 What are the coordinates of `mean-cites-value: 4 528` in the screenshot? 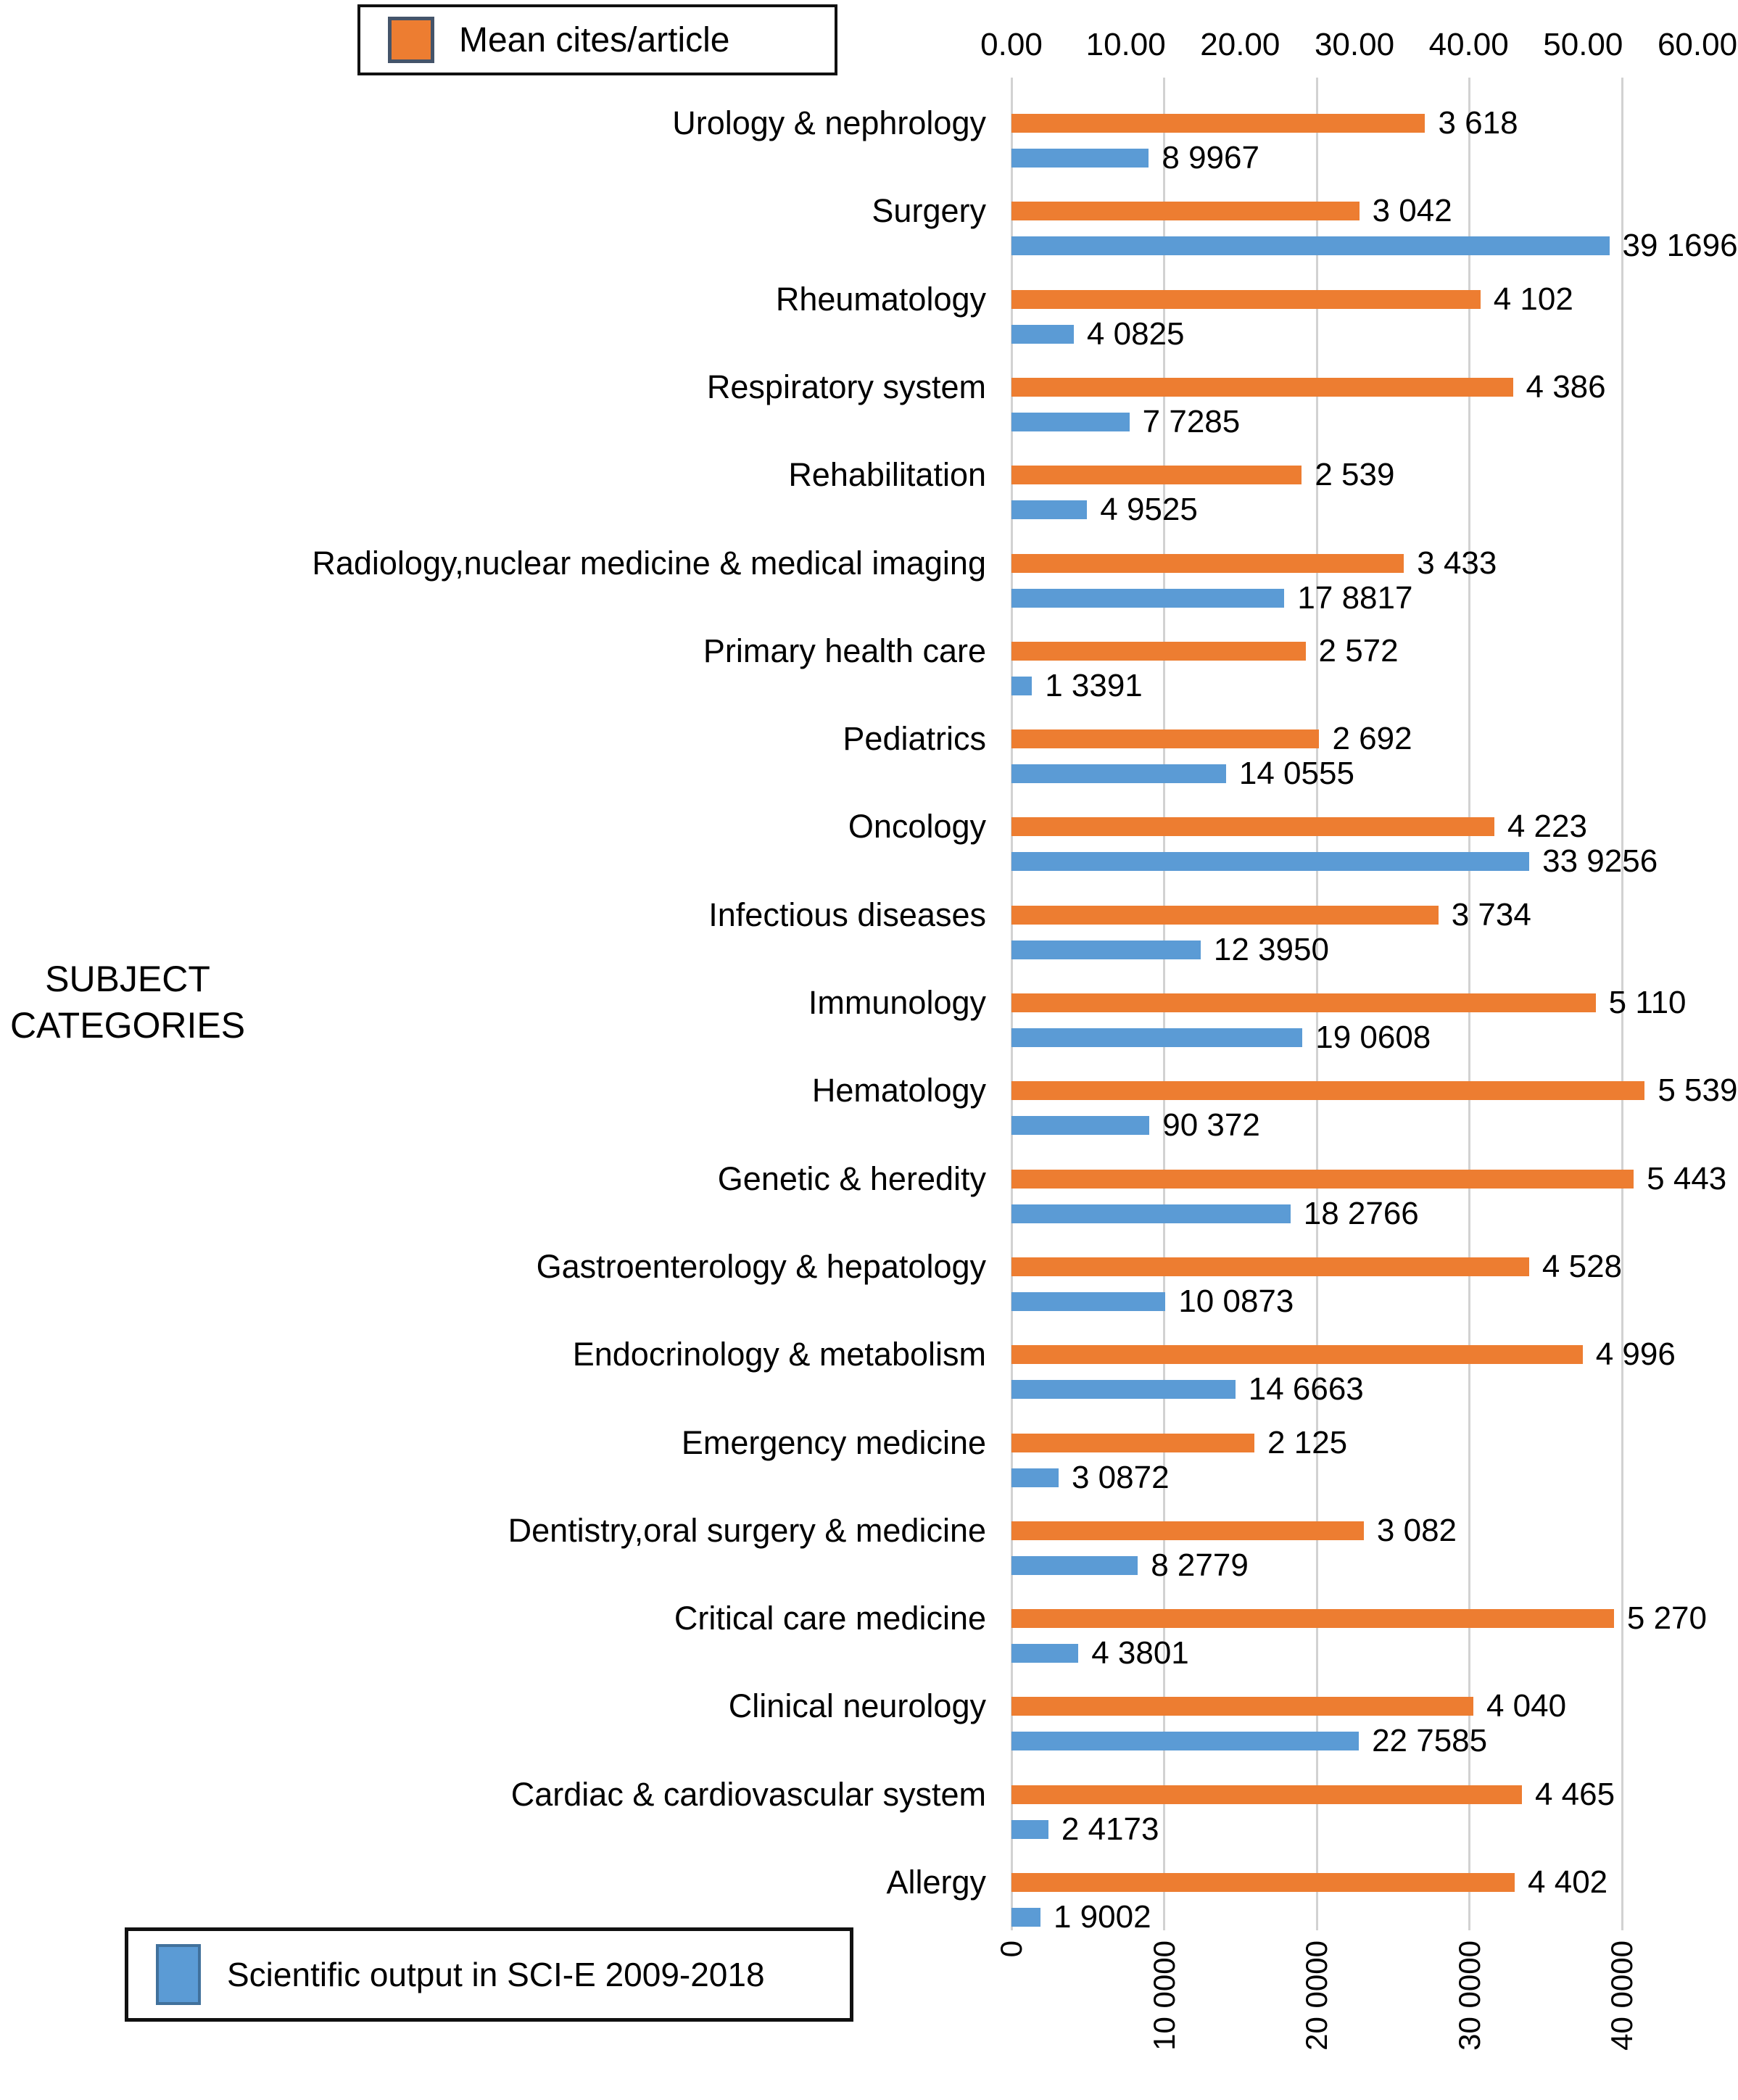 It's located at (1582, 1266).